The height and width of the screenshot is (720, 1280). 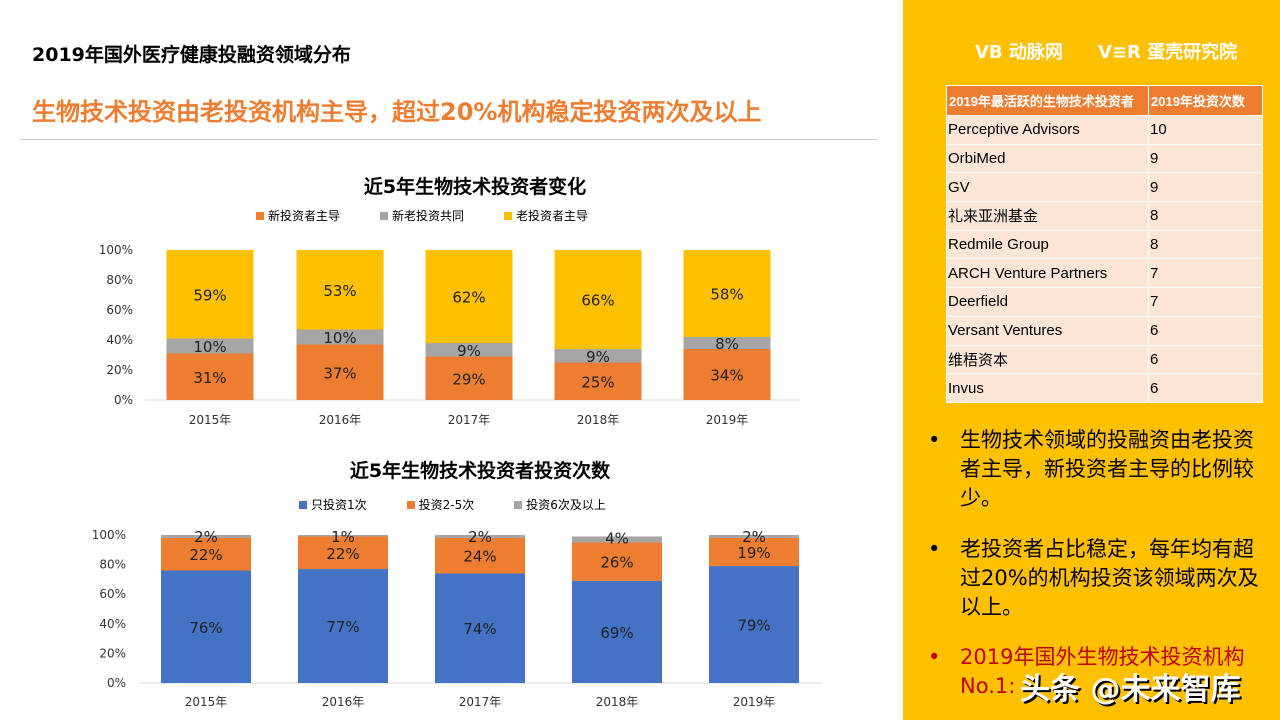 What do you see at coordinates (1047, 100) in the screenshot?
I see `table-header: 2019年最活跃的生物技术投资者` at bounding box center [1047, 100].